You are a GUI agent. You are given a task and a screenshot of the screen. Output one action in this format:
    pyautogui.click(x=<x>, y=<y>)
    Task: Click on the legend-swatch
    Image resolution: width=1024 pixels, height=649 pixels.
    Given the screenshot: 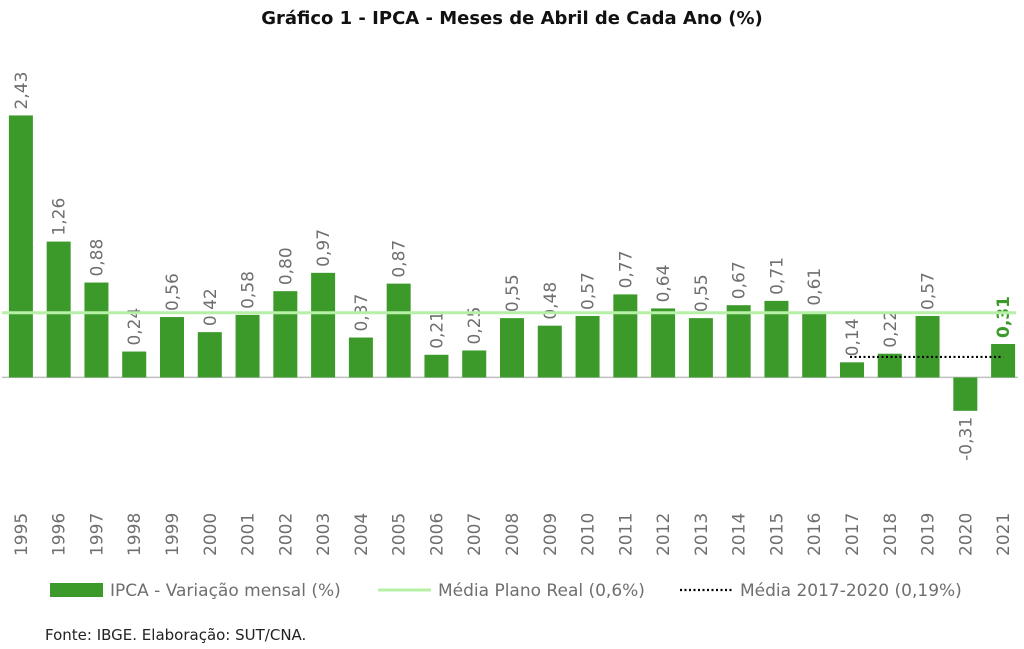 What is the action you would take?
    pyautogui.click(x=76, y=590)
    